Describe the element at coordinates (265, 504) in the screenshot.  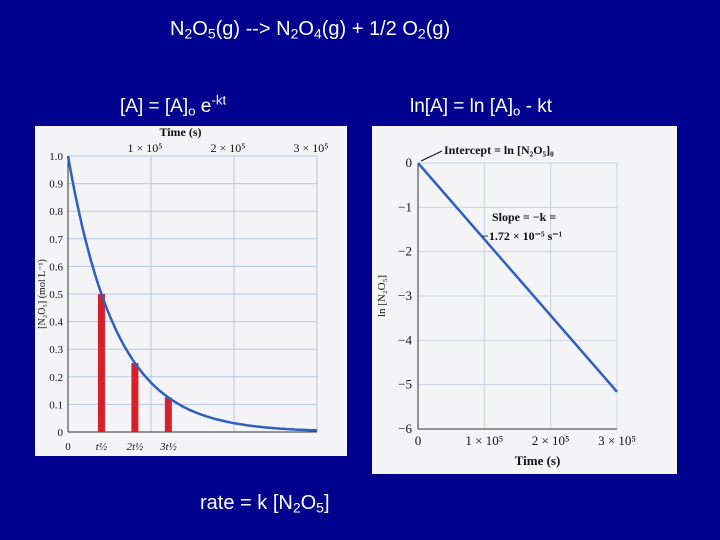
I see `rate-law: rate = k [N2O5]` at that location.